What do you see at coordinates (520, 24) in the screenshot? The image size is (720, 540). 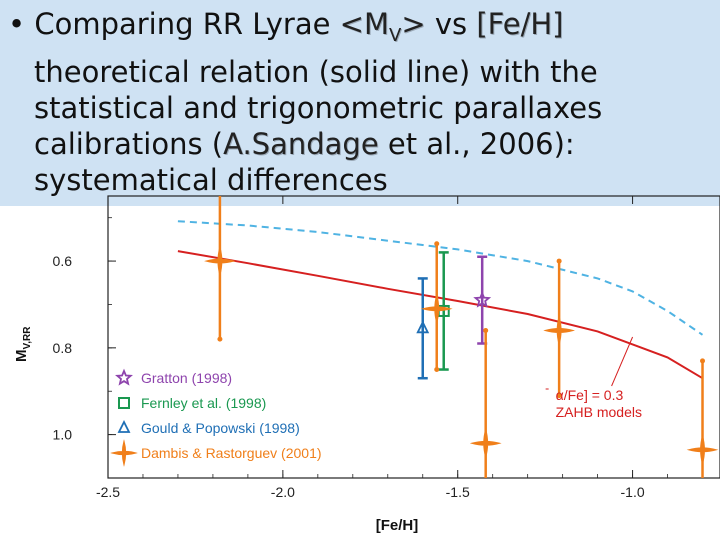 I see `feh-symbol: [Fe/H]` at bounding box center [520, 24].